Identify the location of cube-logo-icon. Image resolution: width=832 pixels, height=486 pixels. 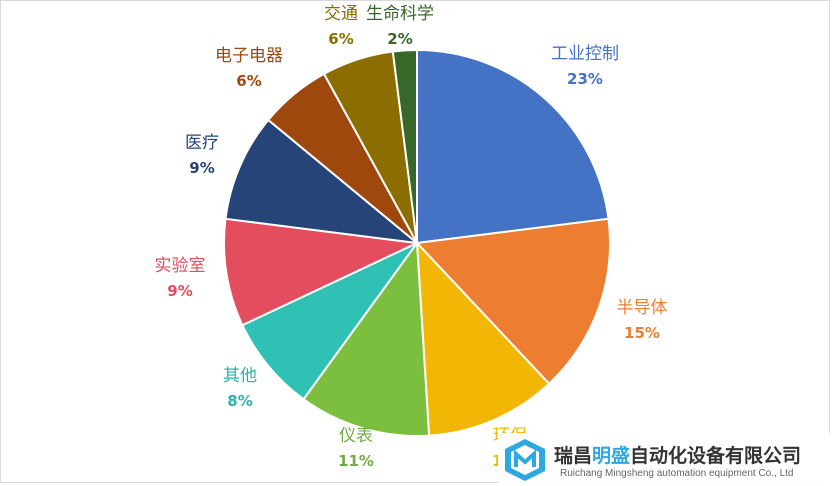
(525, 460).